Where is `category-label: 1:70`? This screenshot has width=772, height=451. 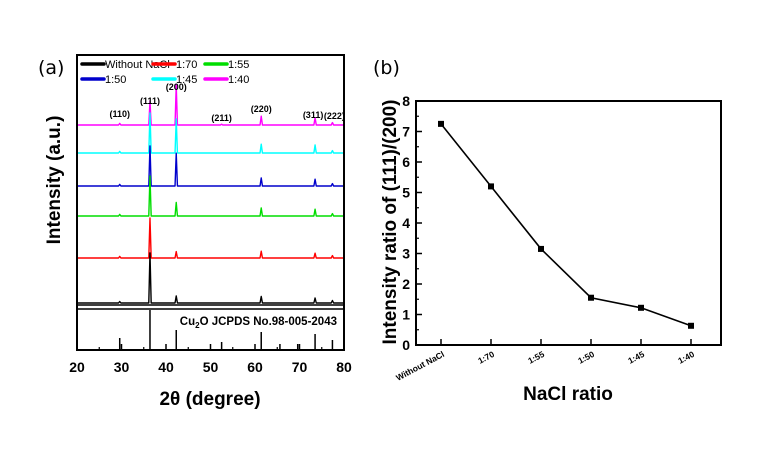 category-label: 1:70 is located at coordinates (486, 357).